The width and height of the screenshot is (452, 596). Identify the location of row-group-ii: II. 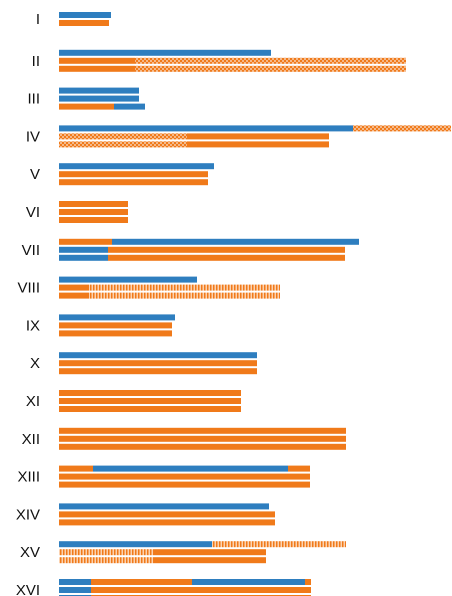
(219, 60).